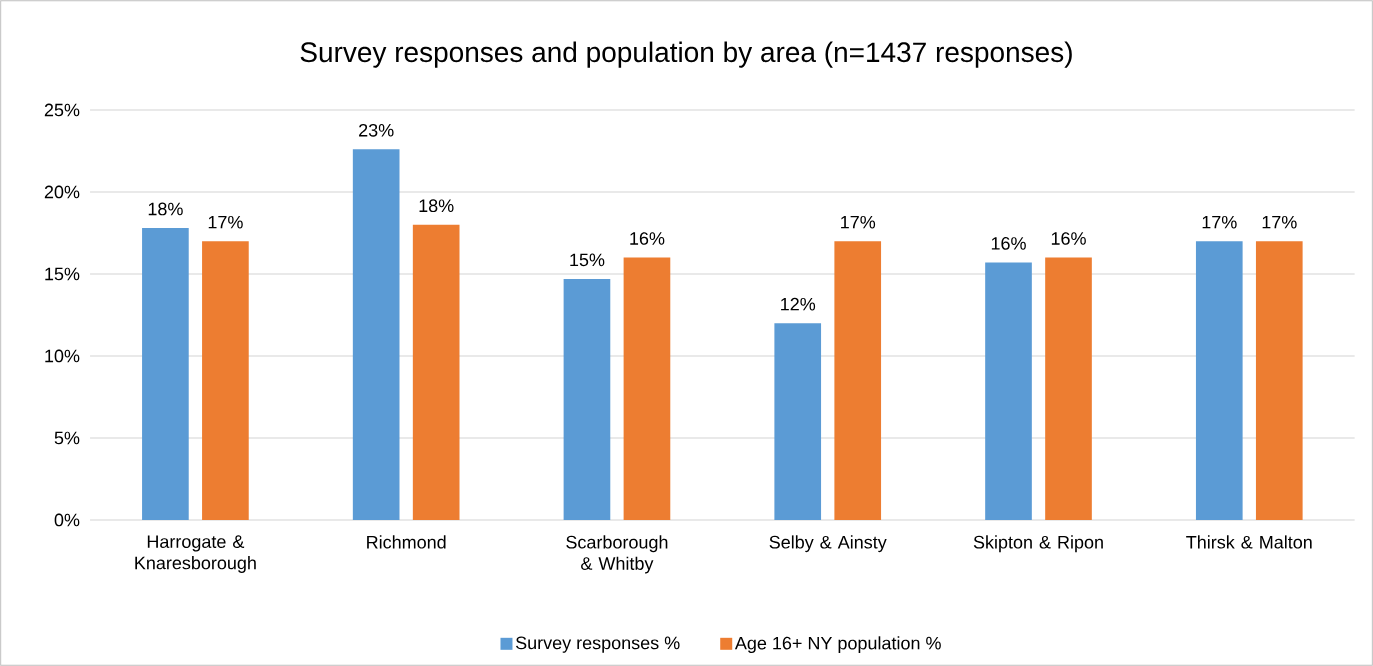 The image size is (1373, 666). I want to click on x-tick-label: Selby & Ainsty, so click(828, 544).